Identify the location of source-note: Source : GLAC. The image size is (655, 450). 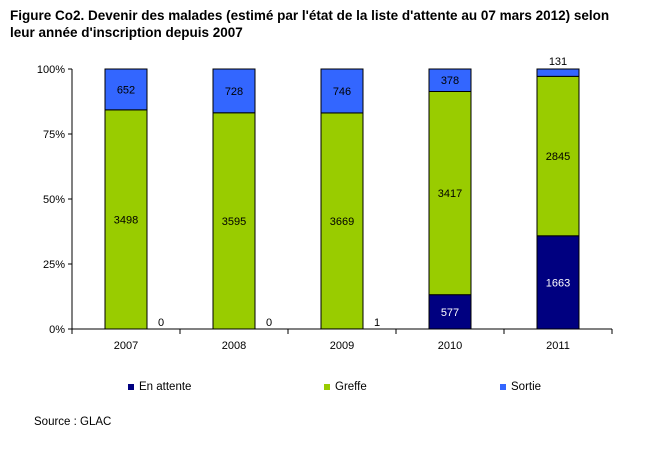
(73, 422).